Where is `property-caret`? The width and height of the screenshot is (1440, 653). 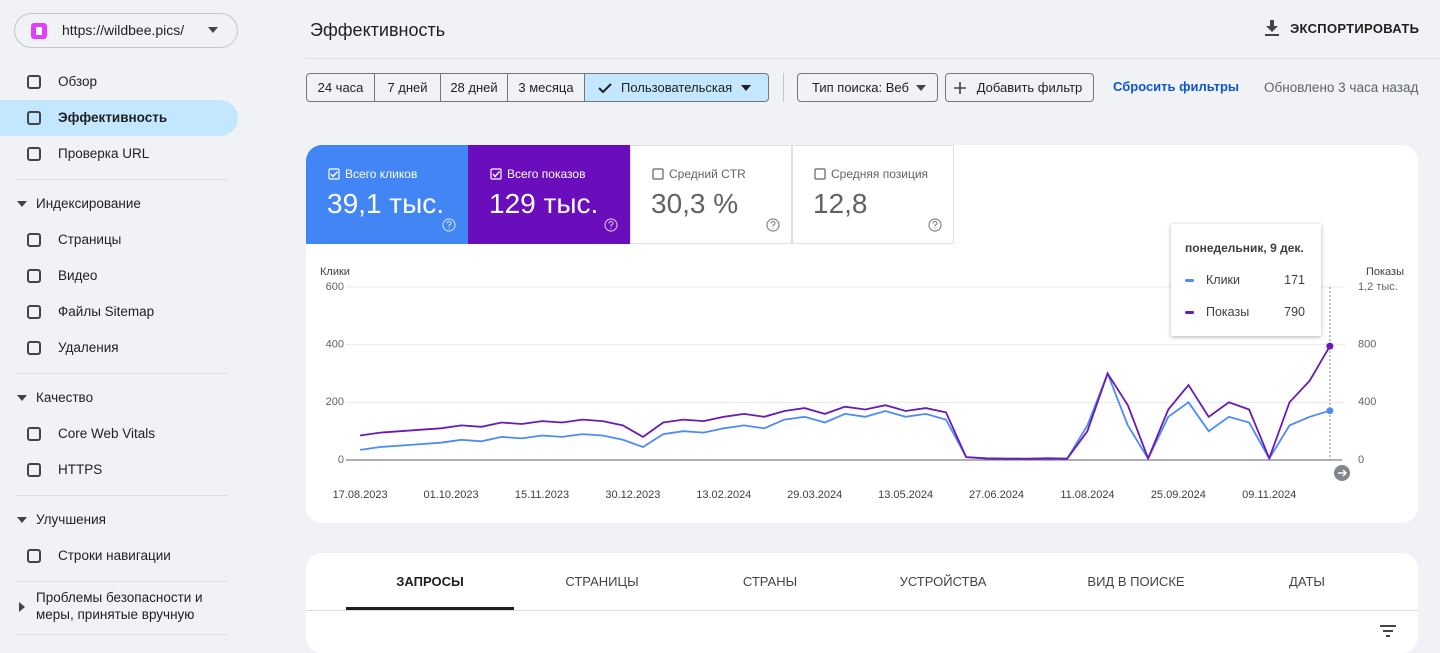
property-caret is located at coordinates (213, 30).